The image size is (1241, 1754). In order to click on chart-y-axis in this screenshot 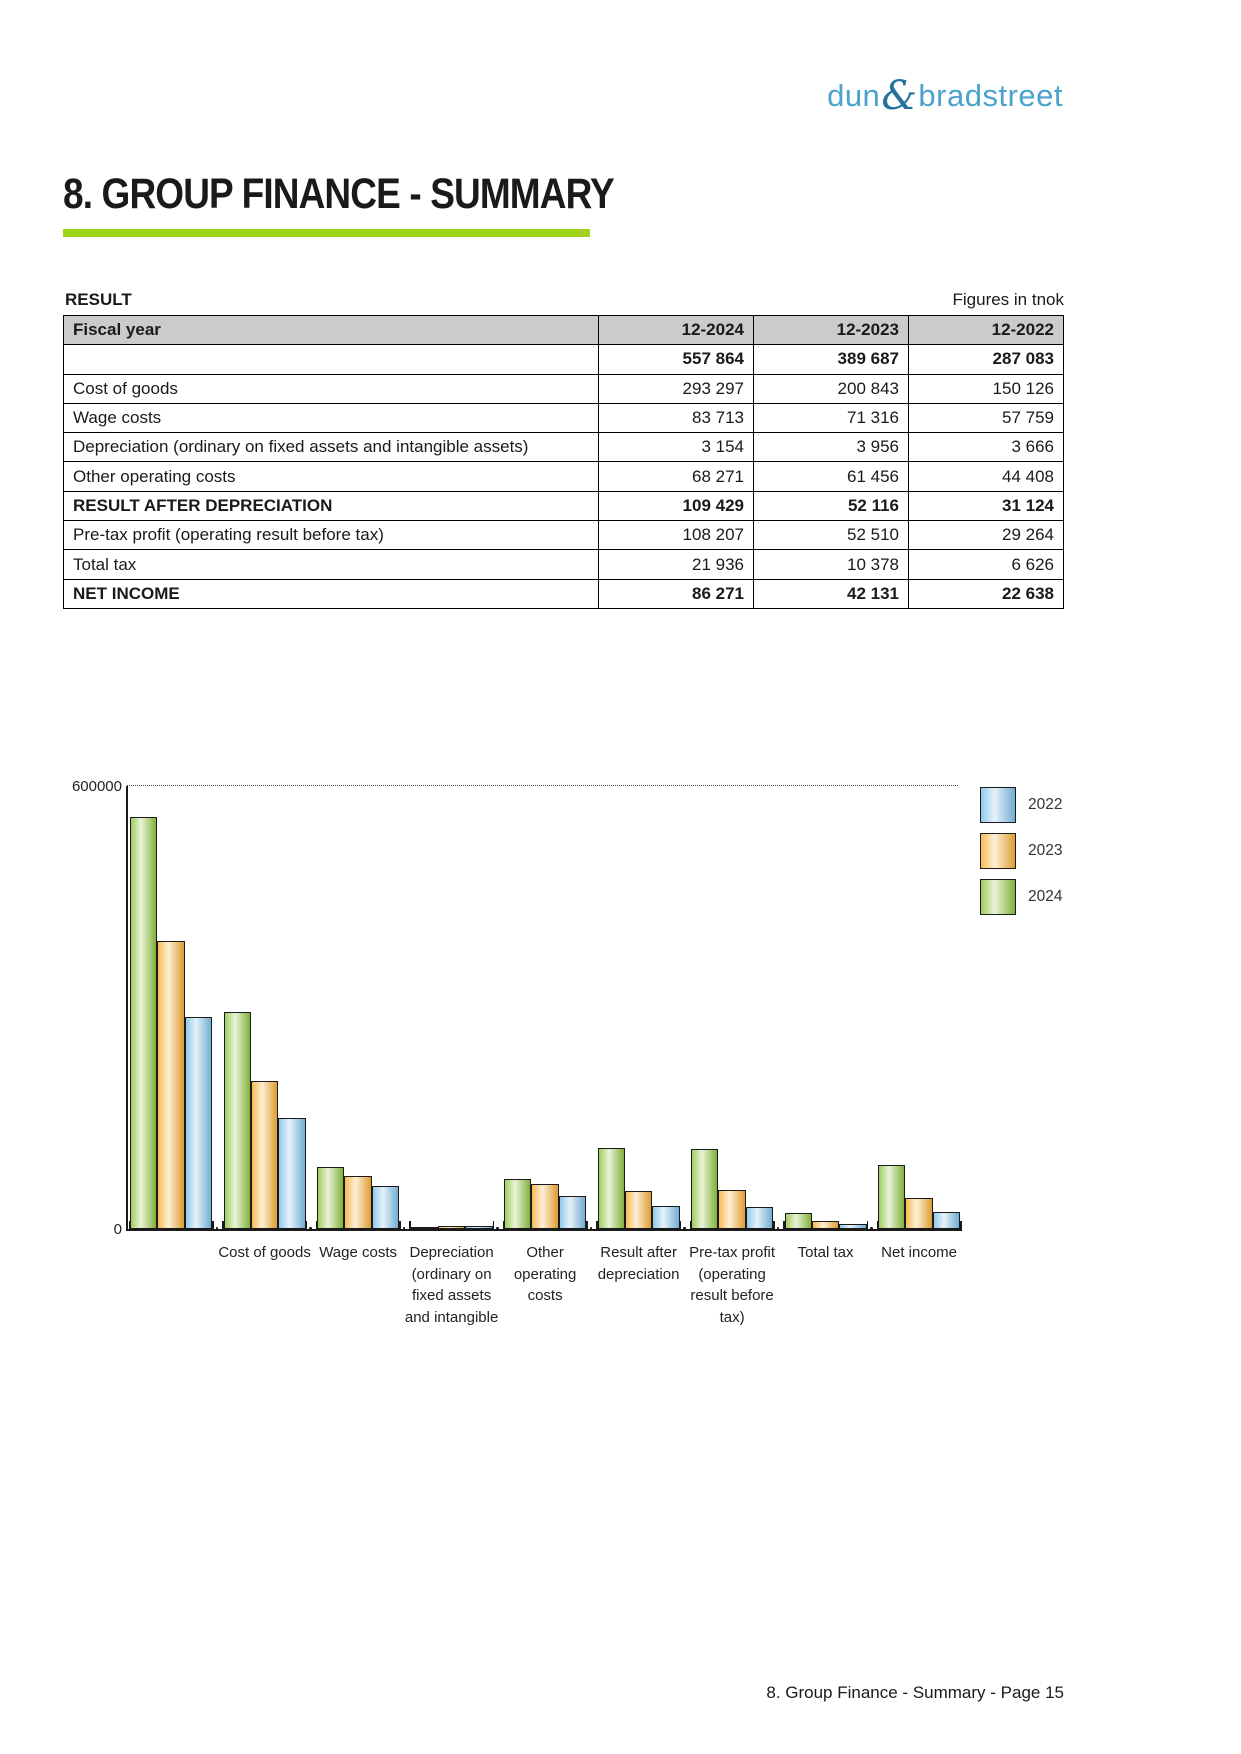, I will do `click(127, 1008)`.